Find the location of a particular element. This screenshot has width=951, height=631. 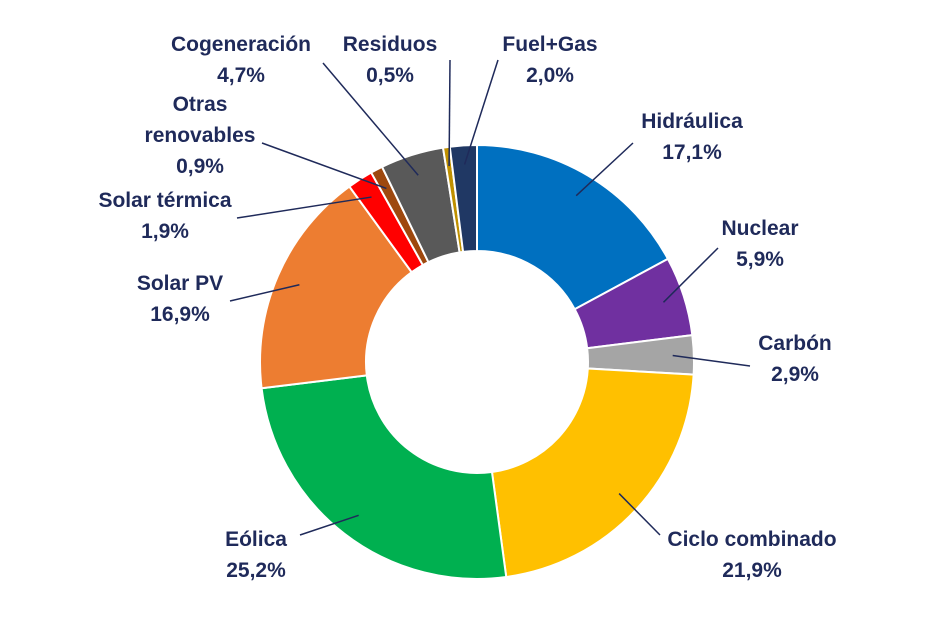

slice-name-fuel-gas: Fuel+Gas is located at coordinates (549, 44).